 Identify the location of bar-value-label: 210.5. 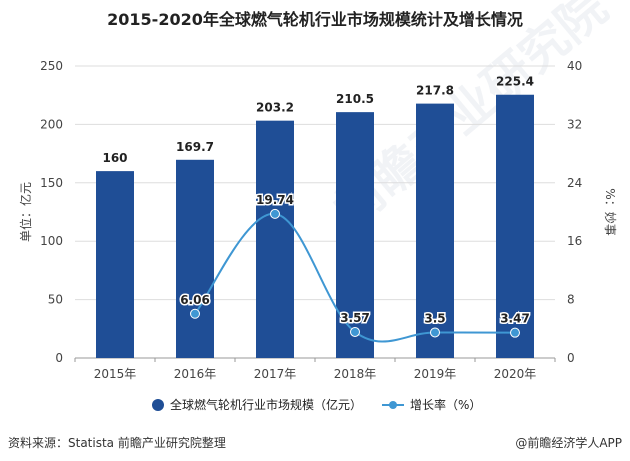
(355, 99).